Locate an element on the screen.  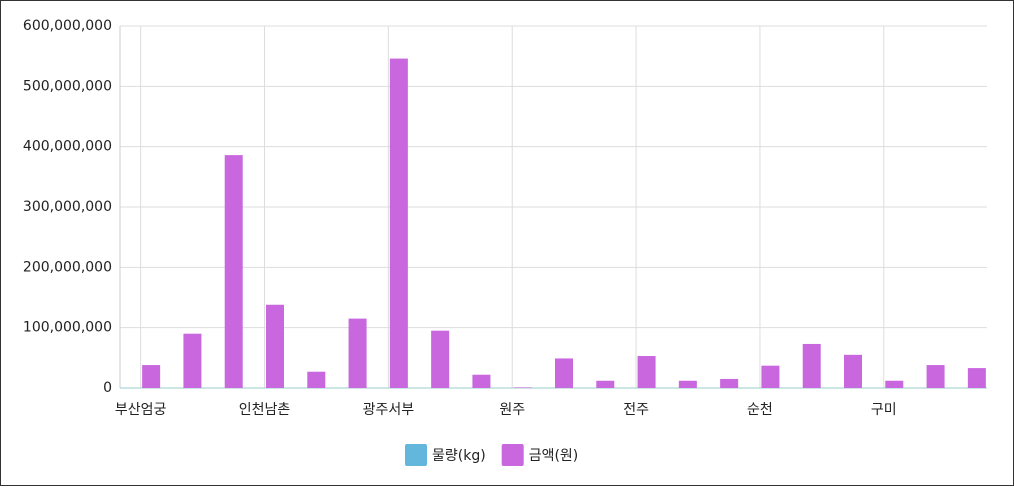
y-tick-label: 100,000,000 is located at coordinates (67, 328).